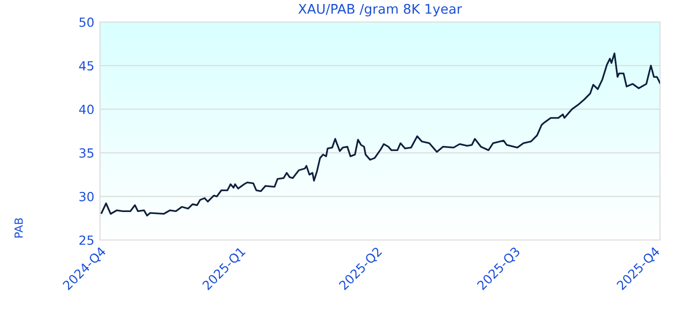 Image resolution: width=680 pixels, height=320 pixels. What do you see at coordinates (86, 153) in the screenshot?
I see `y-tick-label: 35` at bounding box center [86, 153].